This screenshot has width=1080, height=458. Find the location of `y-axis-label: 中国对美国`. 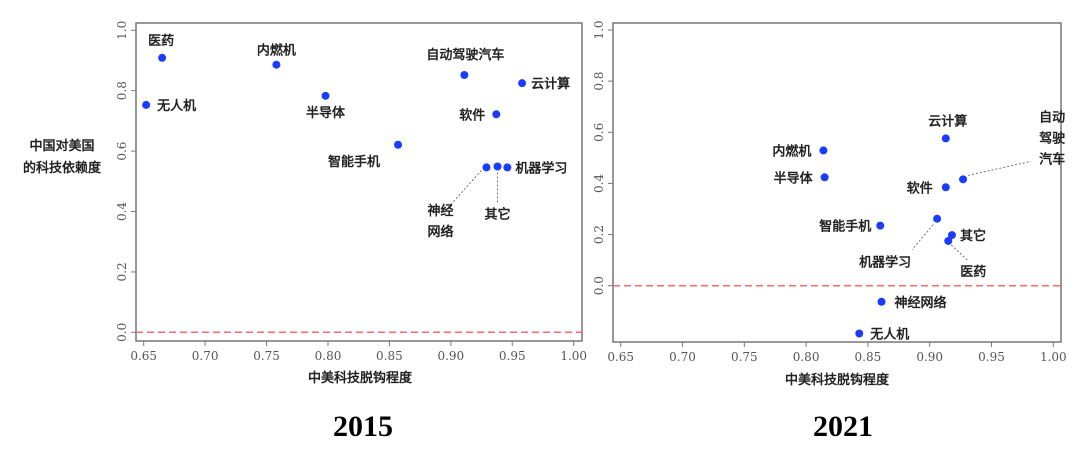

y-axis-label: 中国对美国 is located at coordinates (61, 146).